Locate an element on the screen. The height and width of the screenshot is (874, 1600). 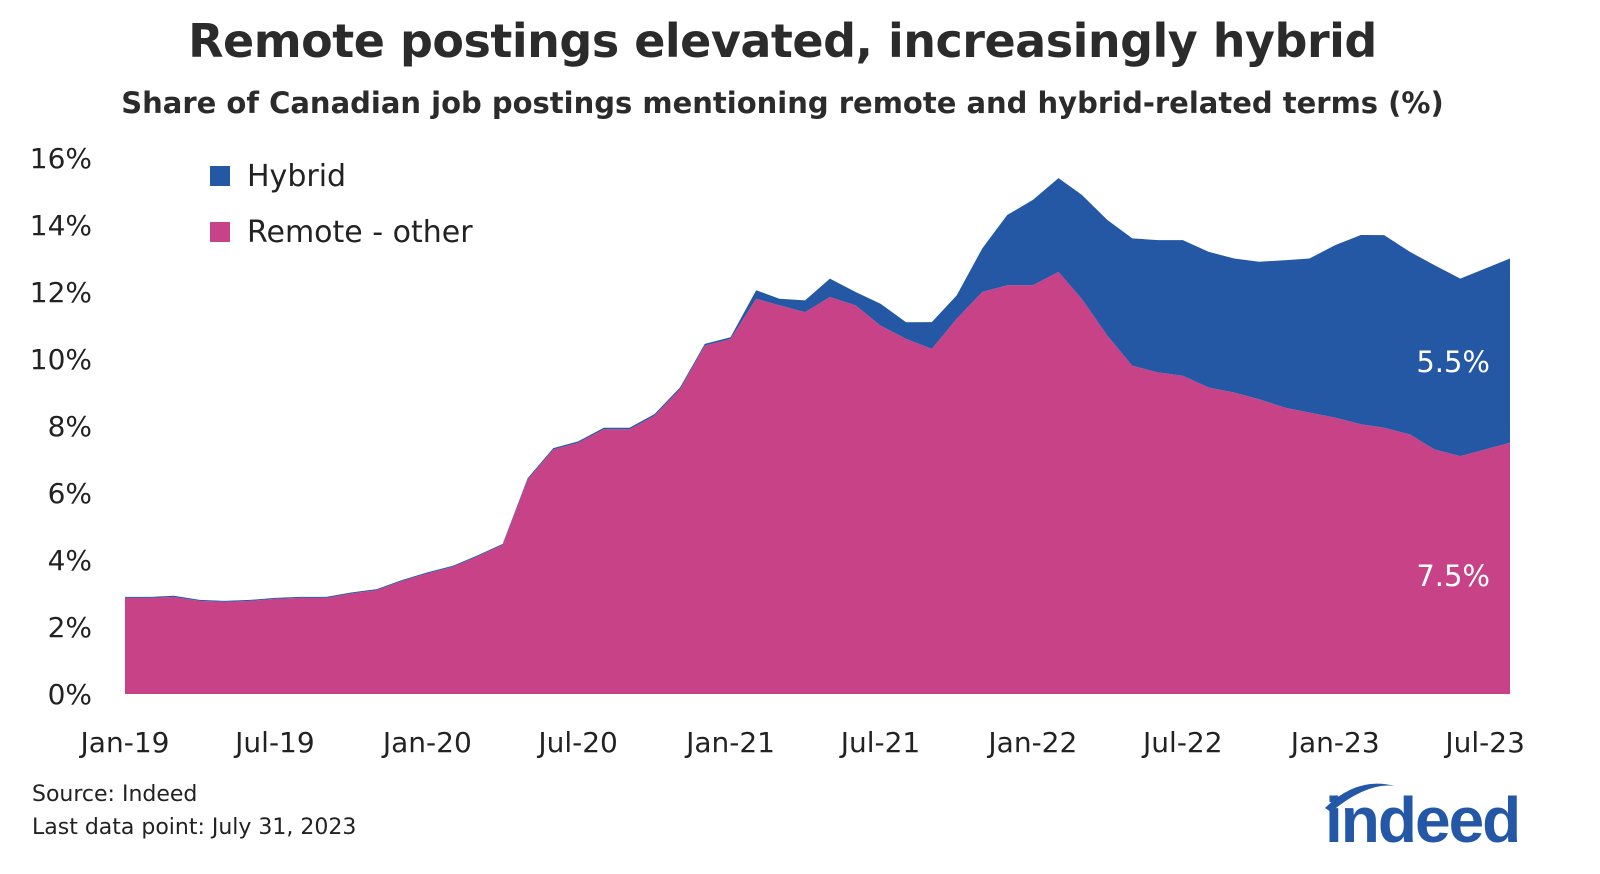
x-tick-label: Jan-20 is located at coordinates (426, 742).